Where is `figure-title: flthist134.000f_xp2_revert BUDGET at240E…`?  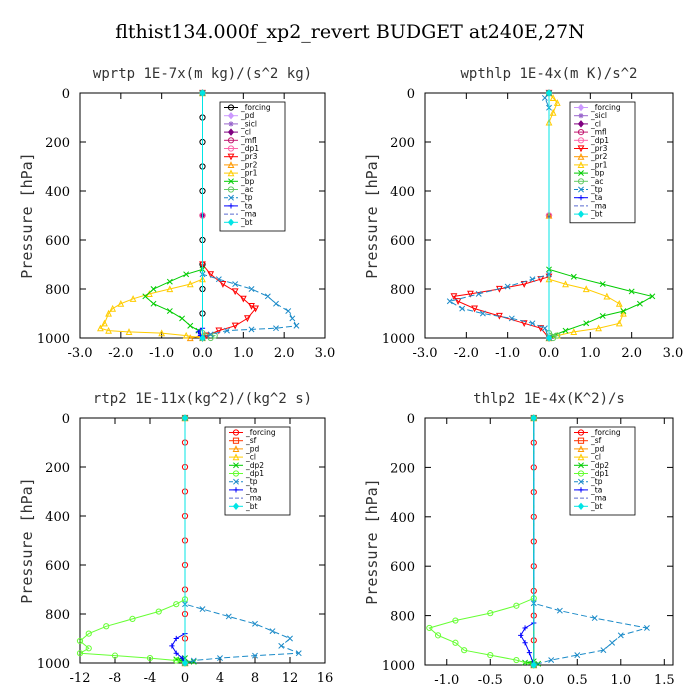
figure-title: flthist134.000f_xp2_revert BUDGET at240E… is located at coordinates (350, 32).